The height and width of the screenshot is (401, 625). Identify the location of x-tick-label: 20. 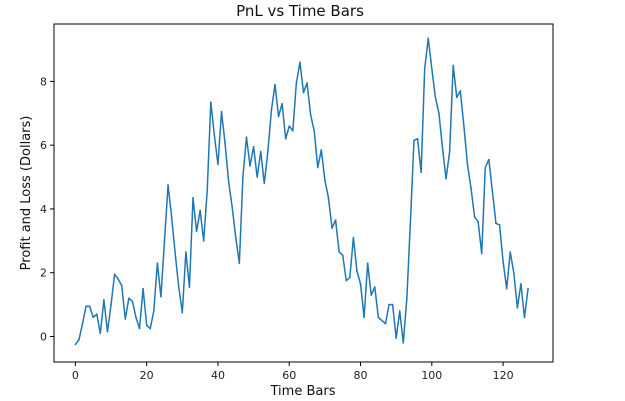
(147, 375).